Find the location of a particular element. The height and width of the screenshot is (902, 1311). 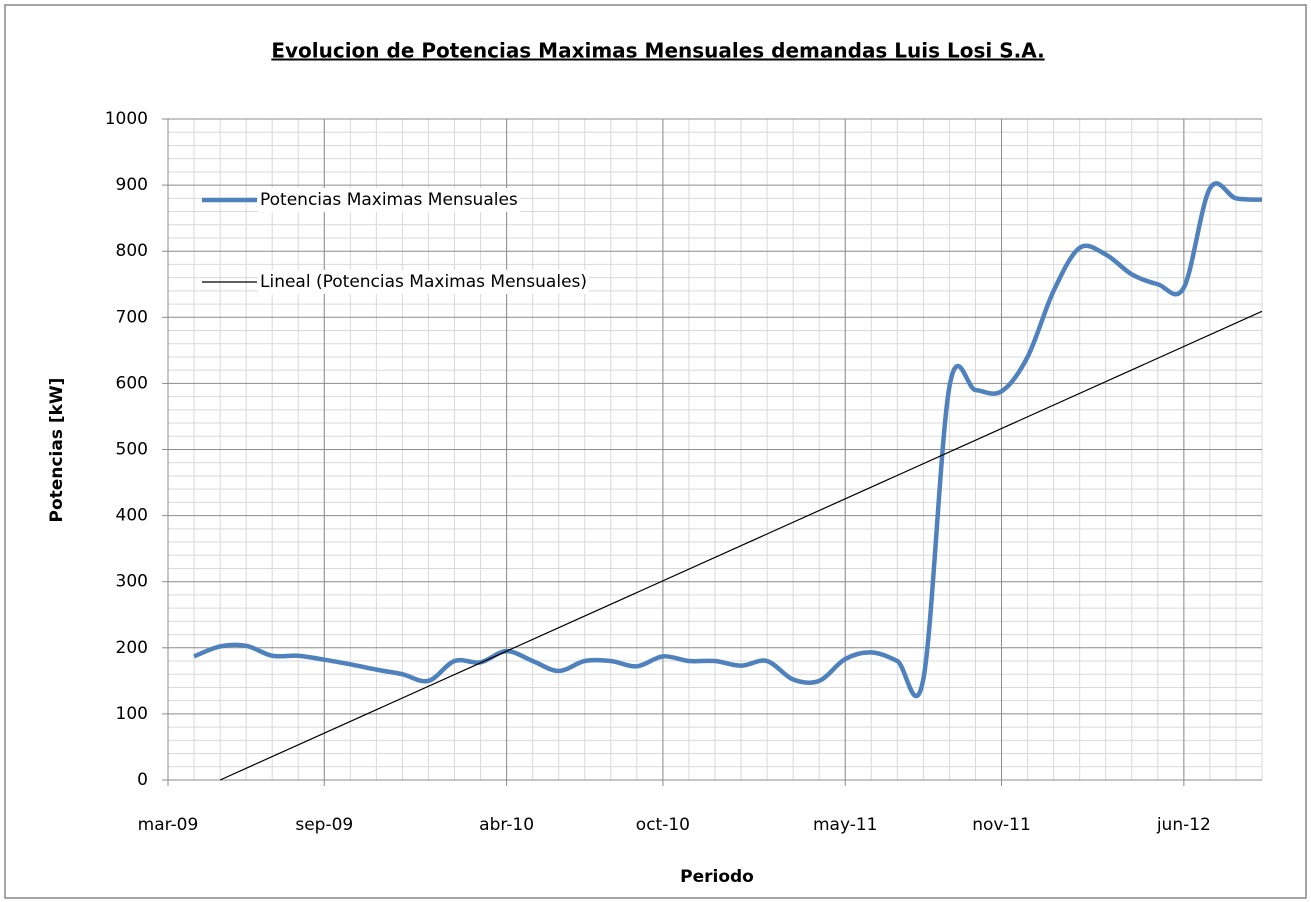

y-tick-label: 900 is located at coordinates (132, 185).